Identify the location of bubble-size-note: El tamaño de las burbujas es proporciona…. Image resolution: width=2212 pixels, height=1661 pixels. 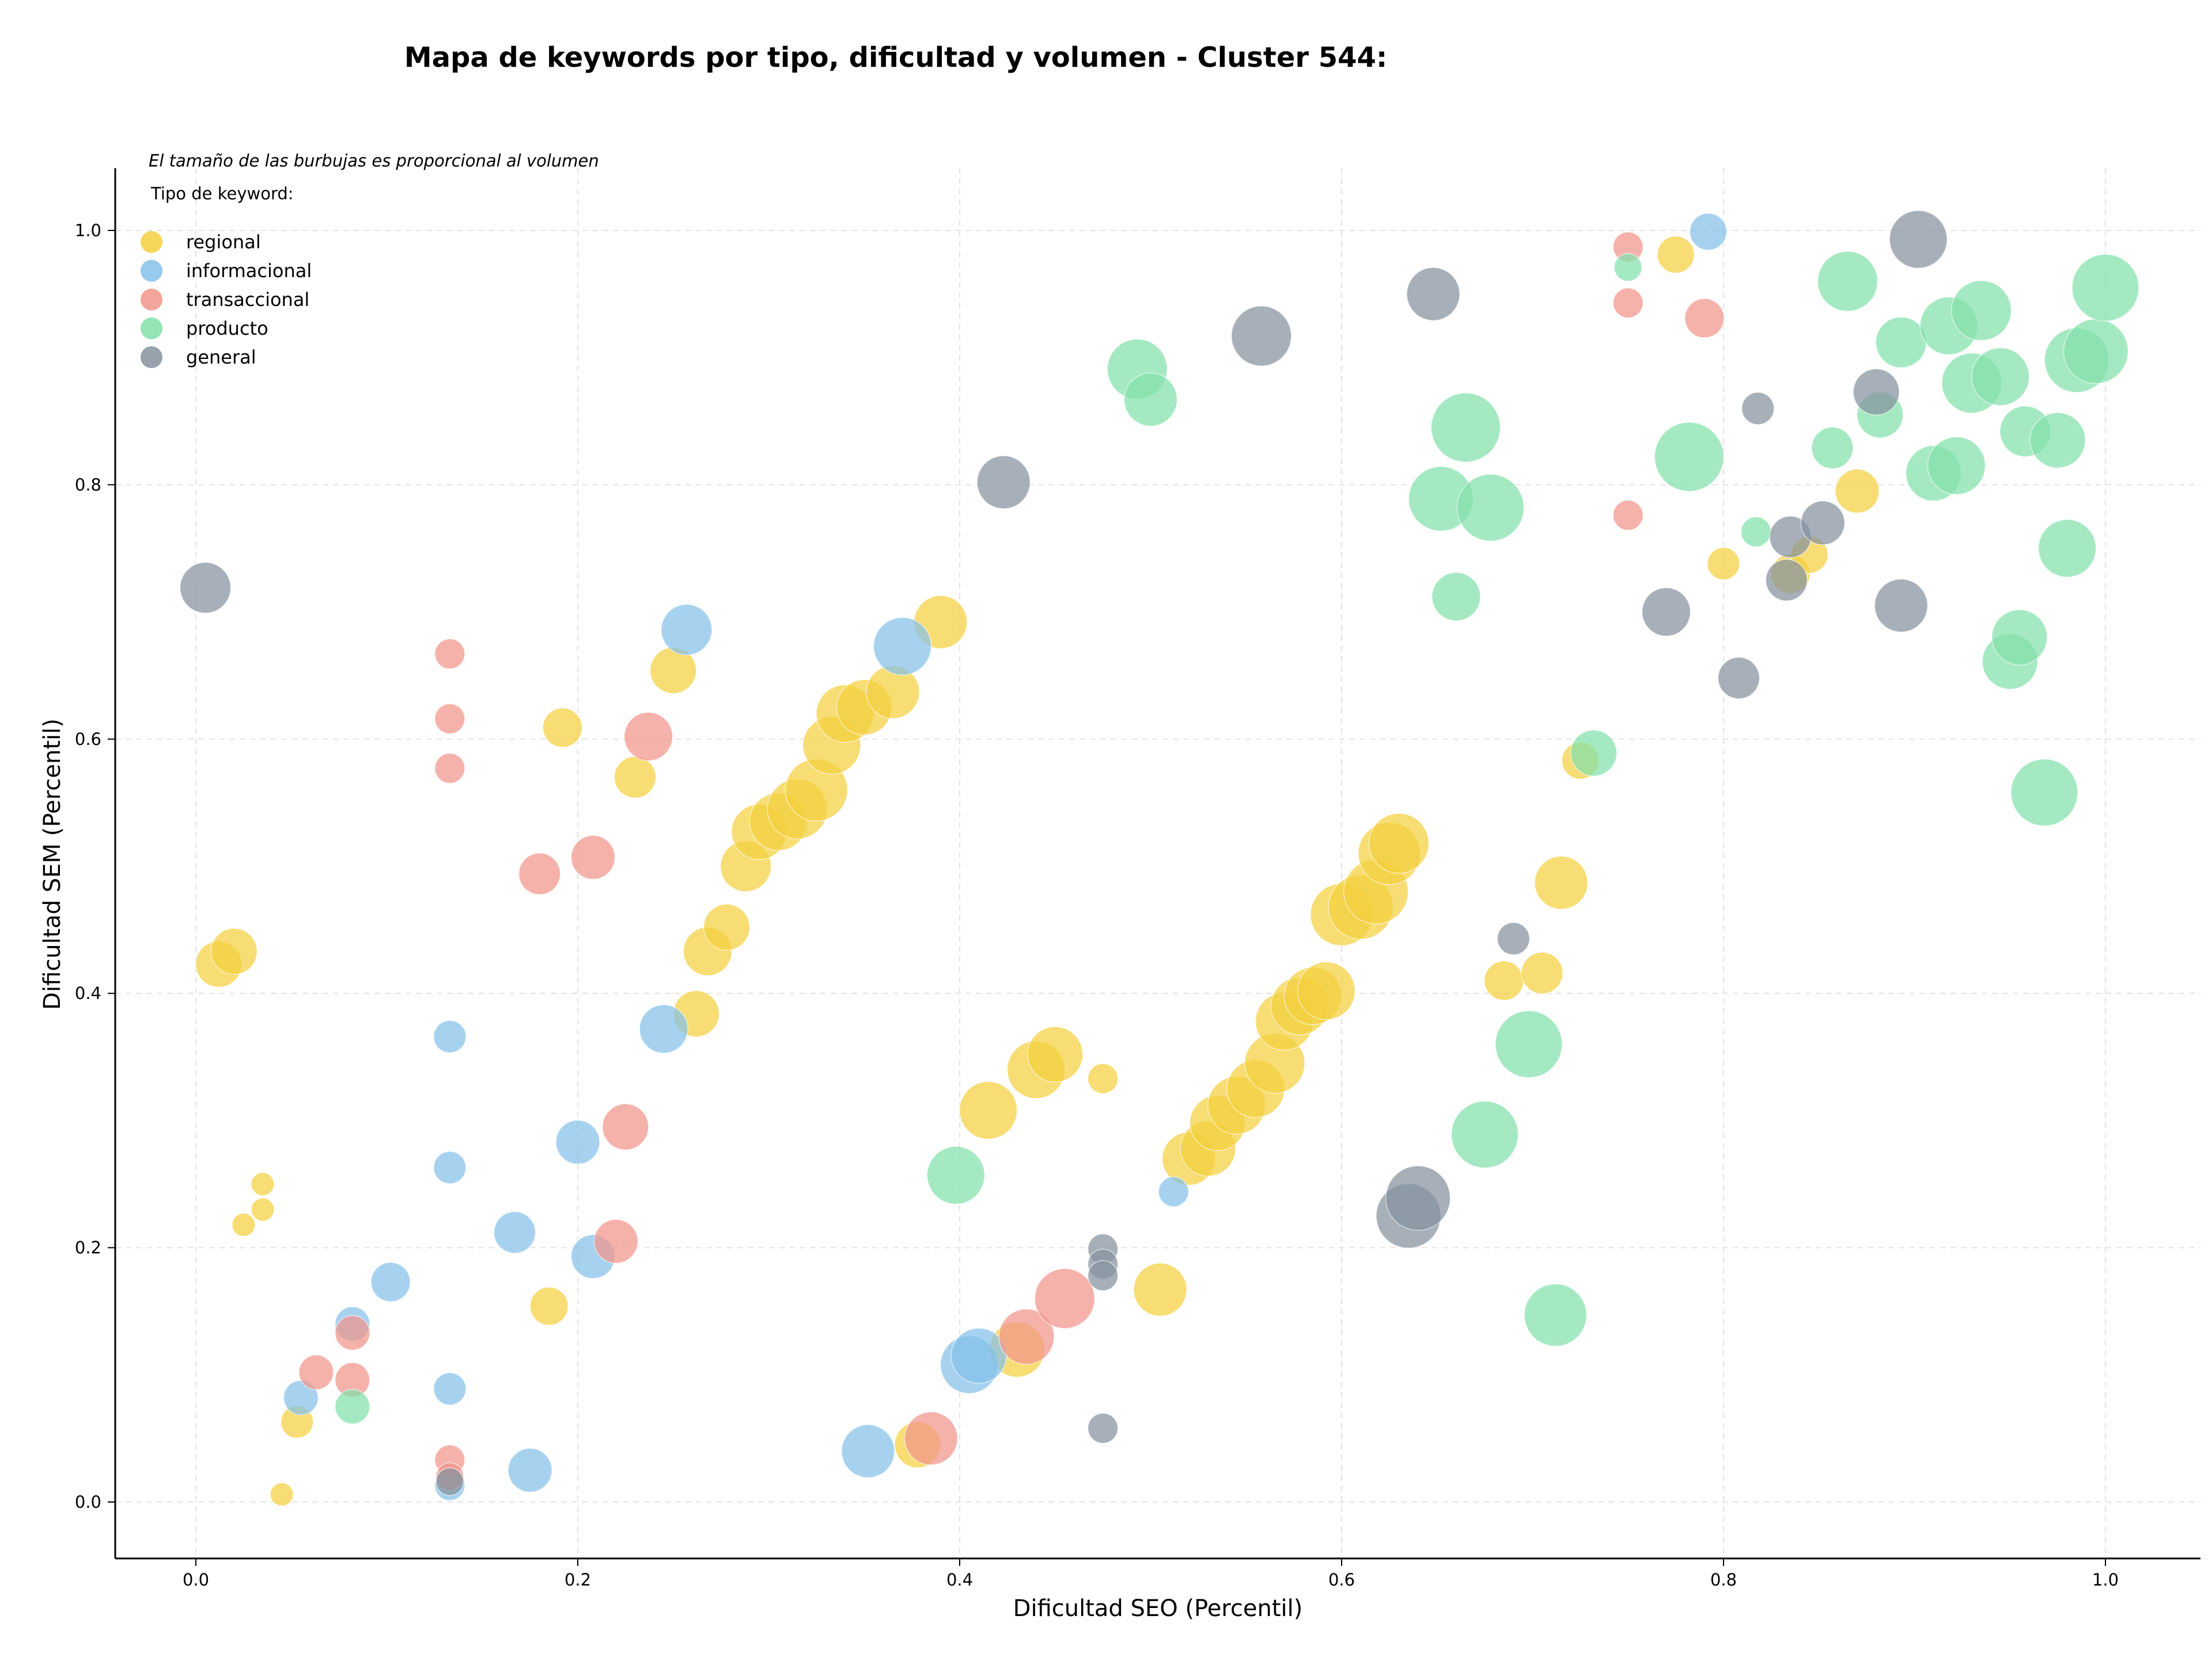
(374, 161).